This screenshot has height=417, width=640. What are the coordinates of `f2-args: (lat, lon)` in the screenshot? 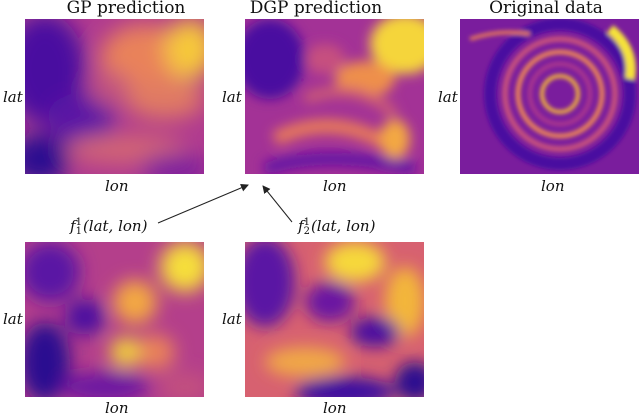 It's located at (343, 226).